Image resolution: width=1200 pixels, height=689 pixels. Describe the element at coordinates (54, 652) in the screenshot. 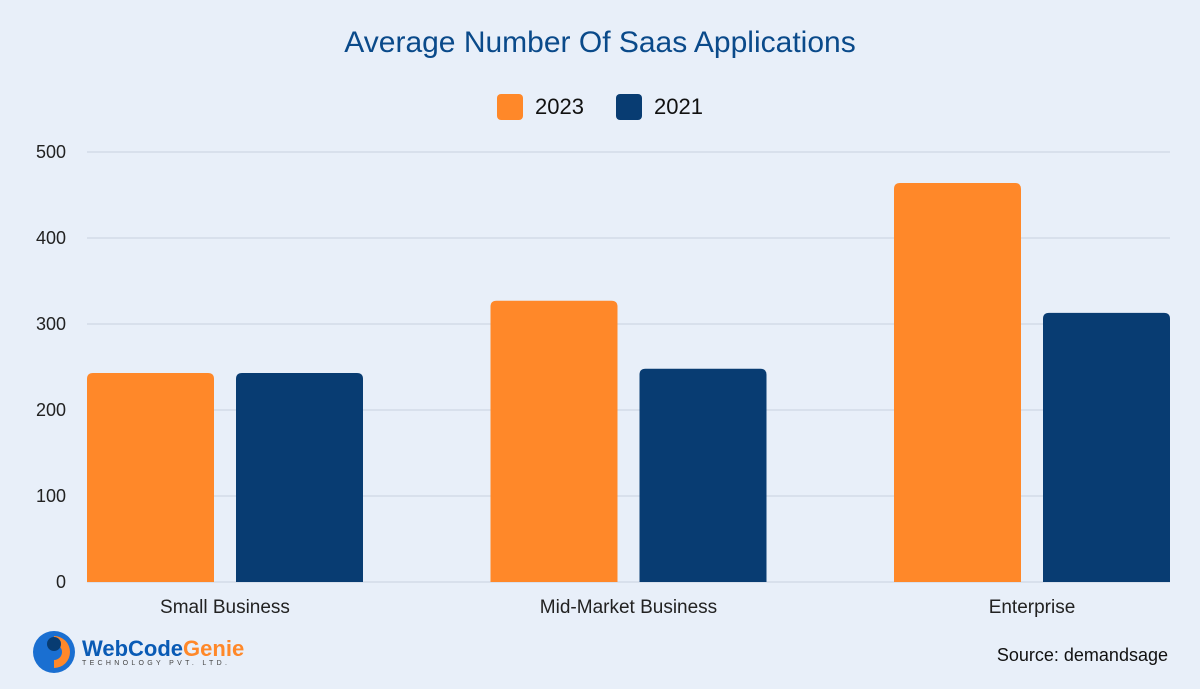

I see `genie-logo-icon` at that location.